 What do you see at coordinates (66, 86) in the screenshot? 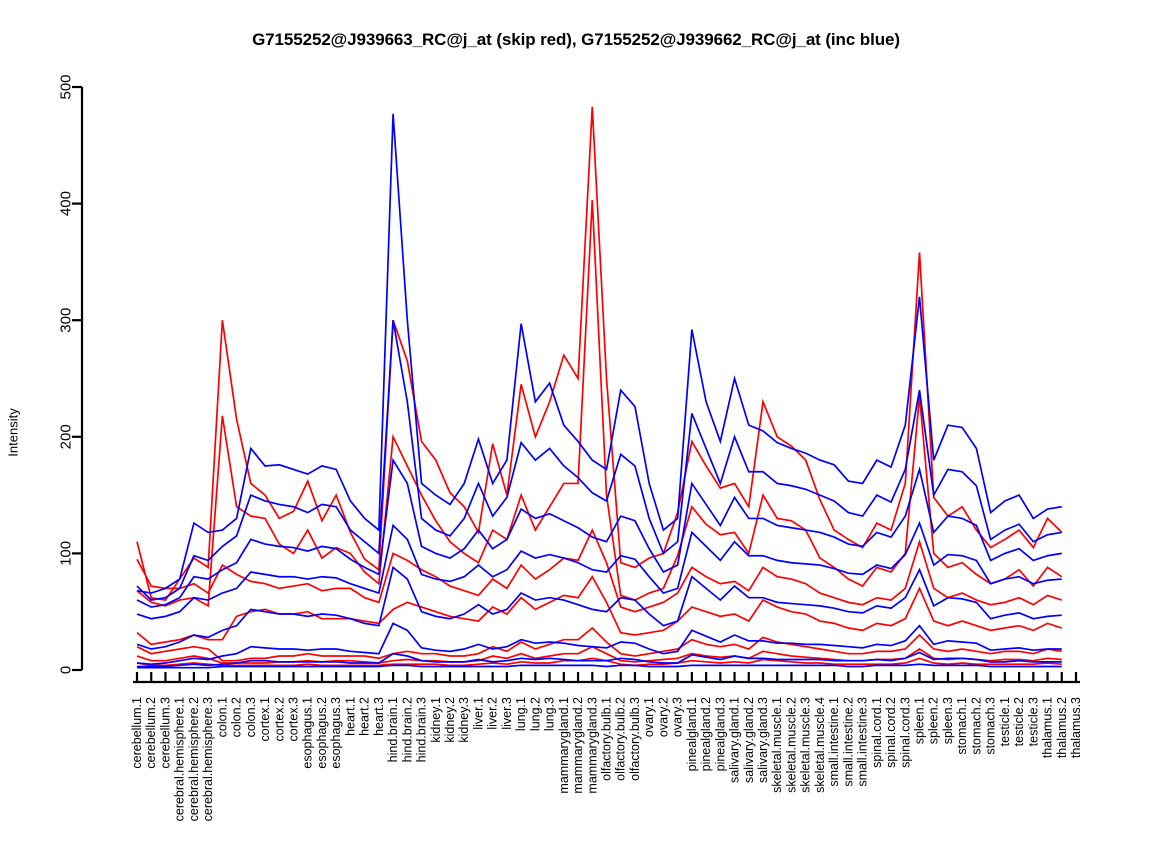
I see `y-axis-tick-label: 500` at bounding box center [66, 86].